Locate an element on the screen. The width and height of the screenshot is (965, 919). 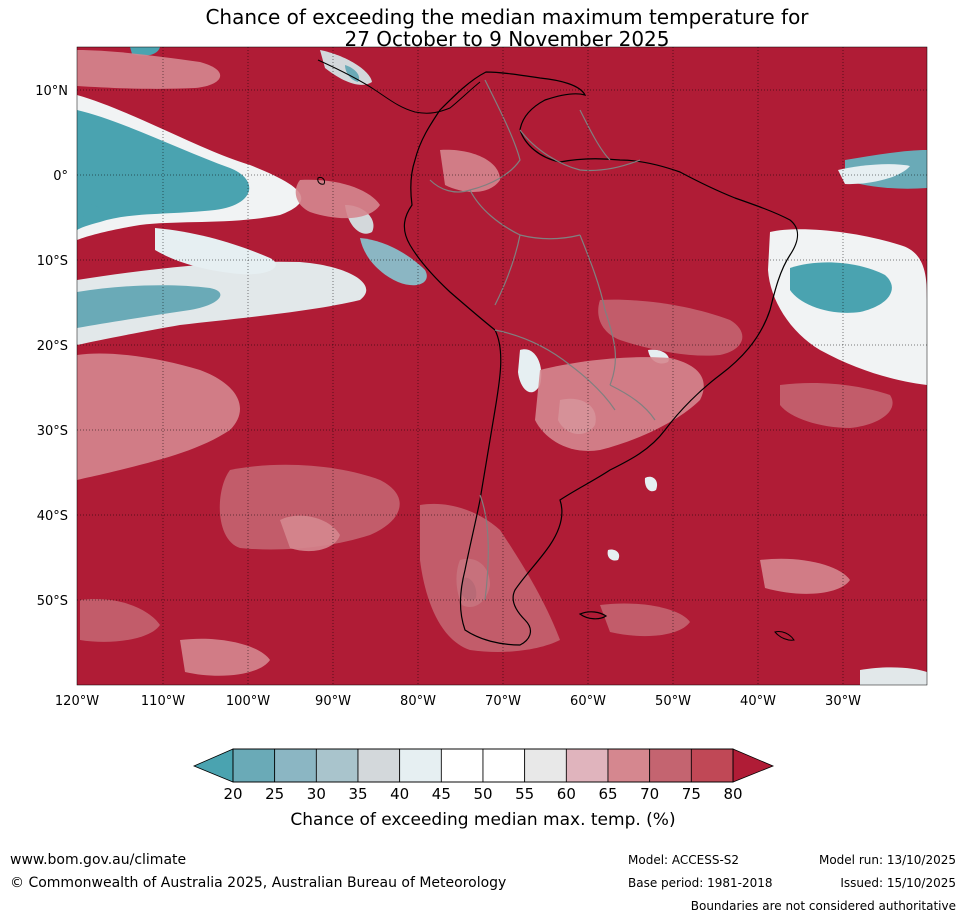
longitude-label: 60°W is located at coordinates (588, 701).